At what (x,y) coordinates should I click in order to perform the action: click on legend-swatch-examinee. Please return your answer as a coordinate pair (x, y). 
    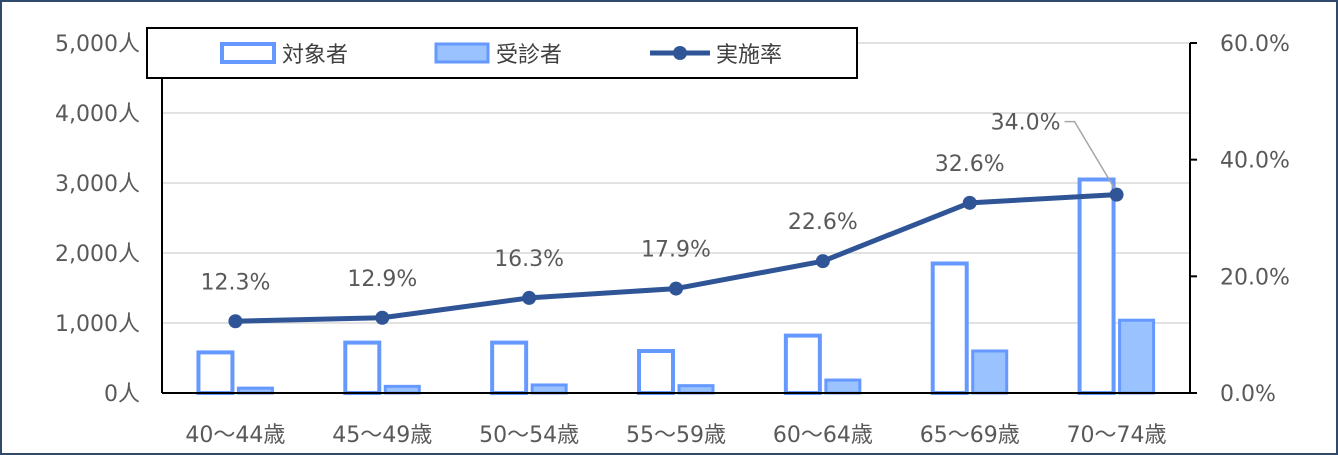
    Looking at the image, I should click on (462, 53).